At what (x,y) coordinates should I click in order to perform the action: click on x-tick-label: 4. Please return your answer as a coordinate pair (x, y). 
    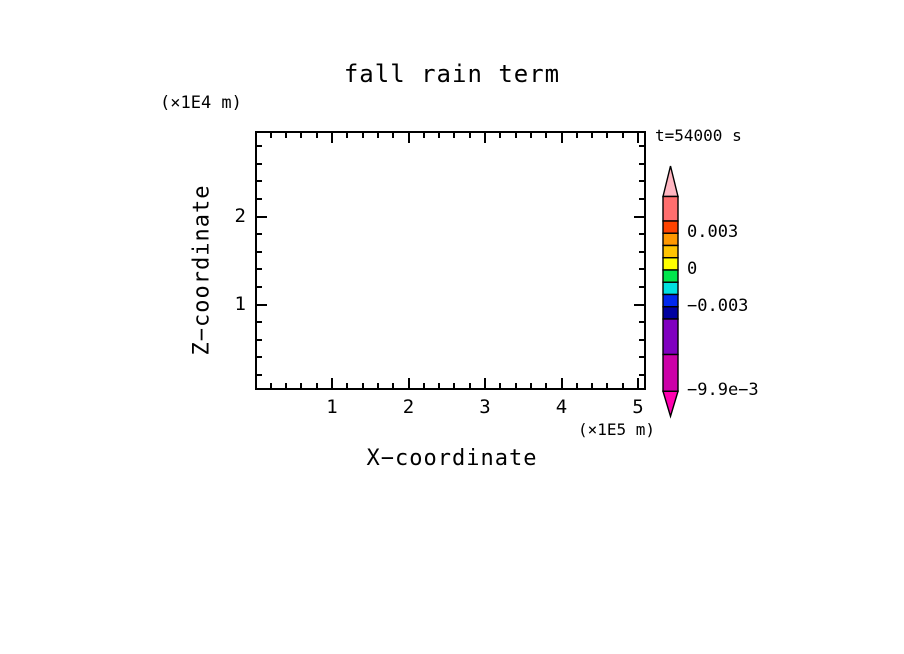
    Looking at the image, I should click on (561, 407).